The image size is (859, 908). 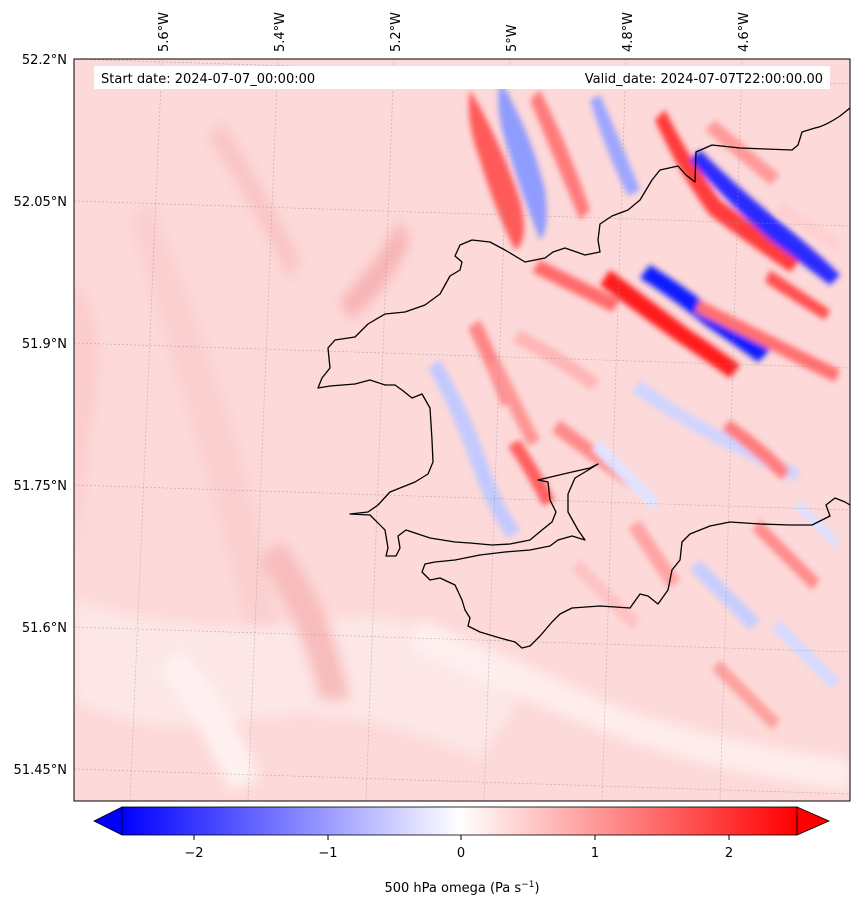 I want to click on lat-label: 51.9°N, so click(x=44, y=344).